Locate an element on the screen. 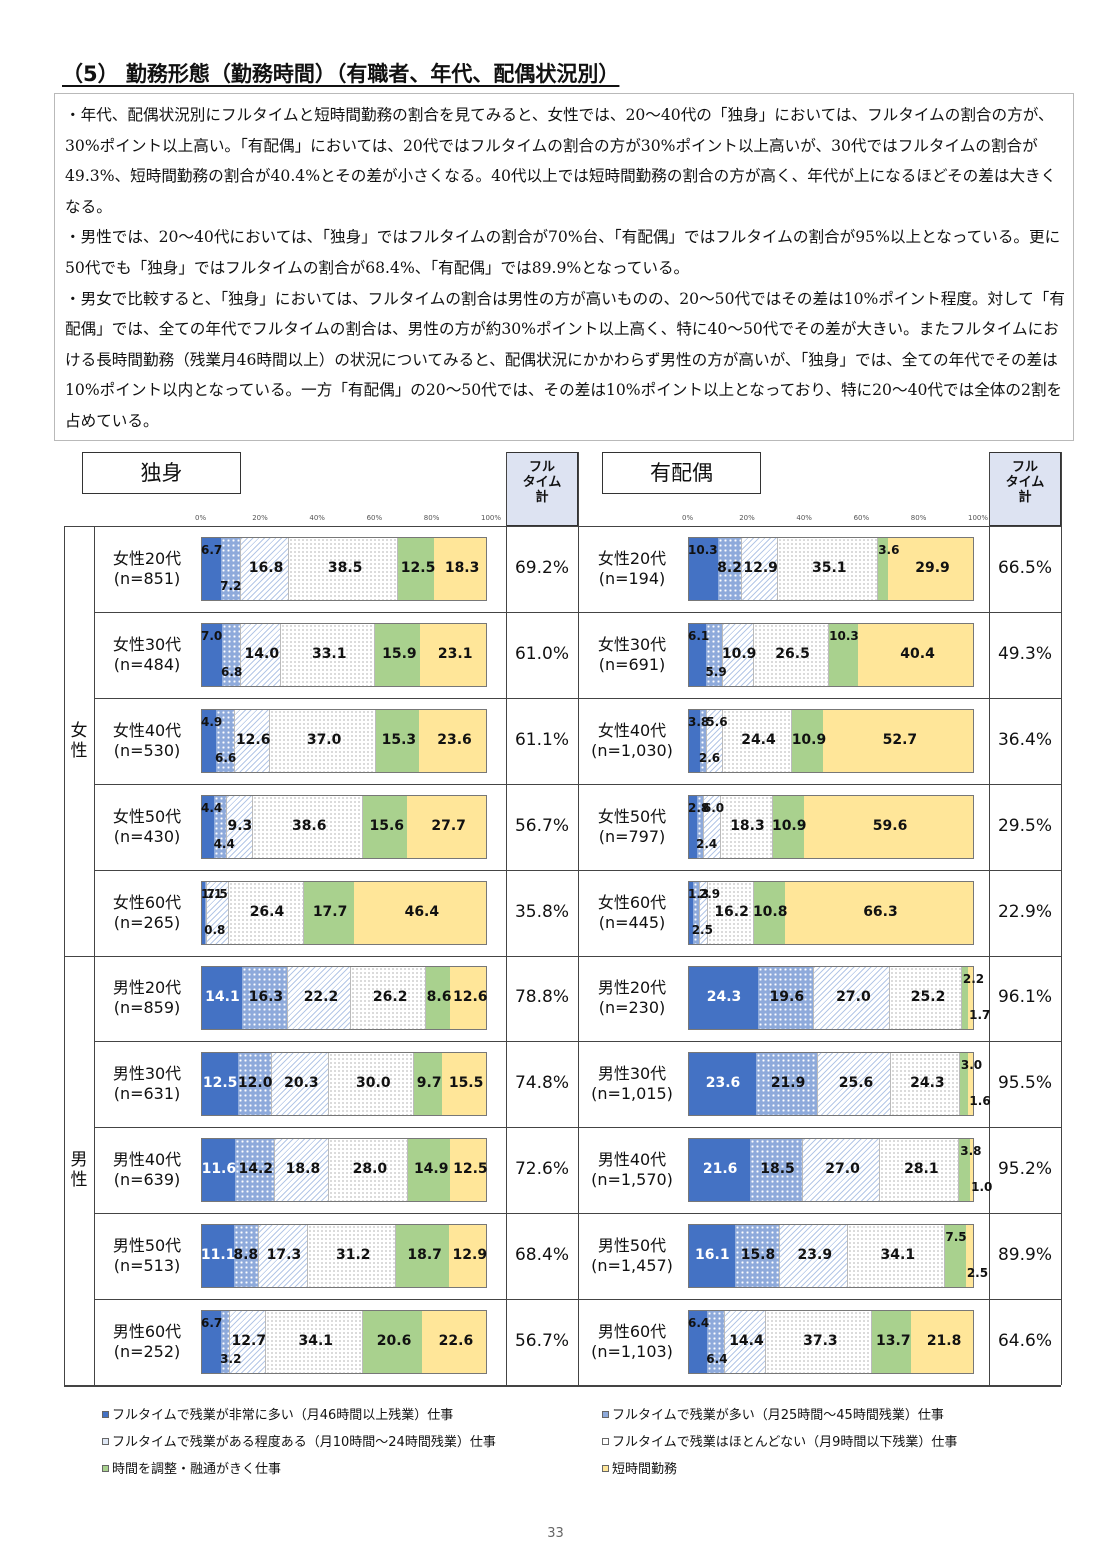  row-label-group: 男性50代 is located at coordinates (632, 1246).